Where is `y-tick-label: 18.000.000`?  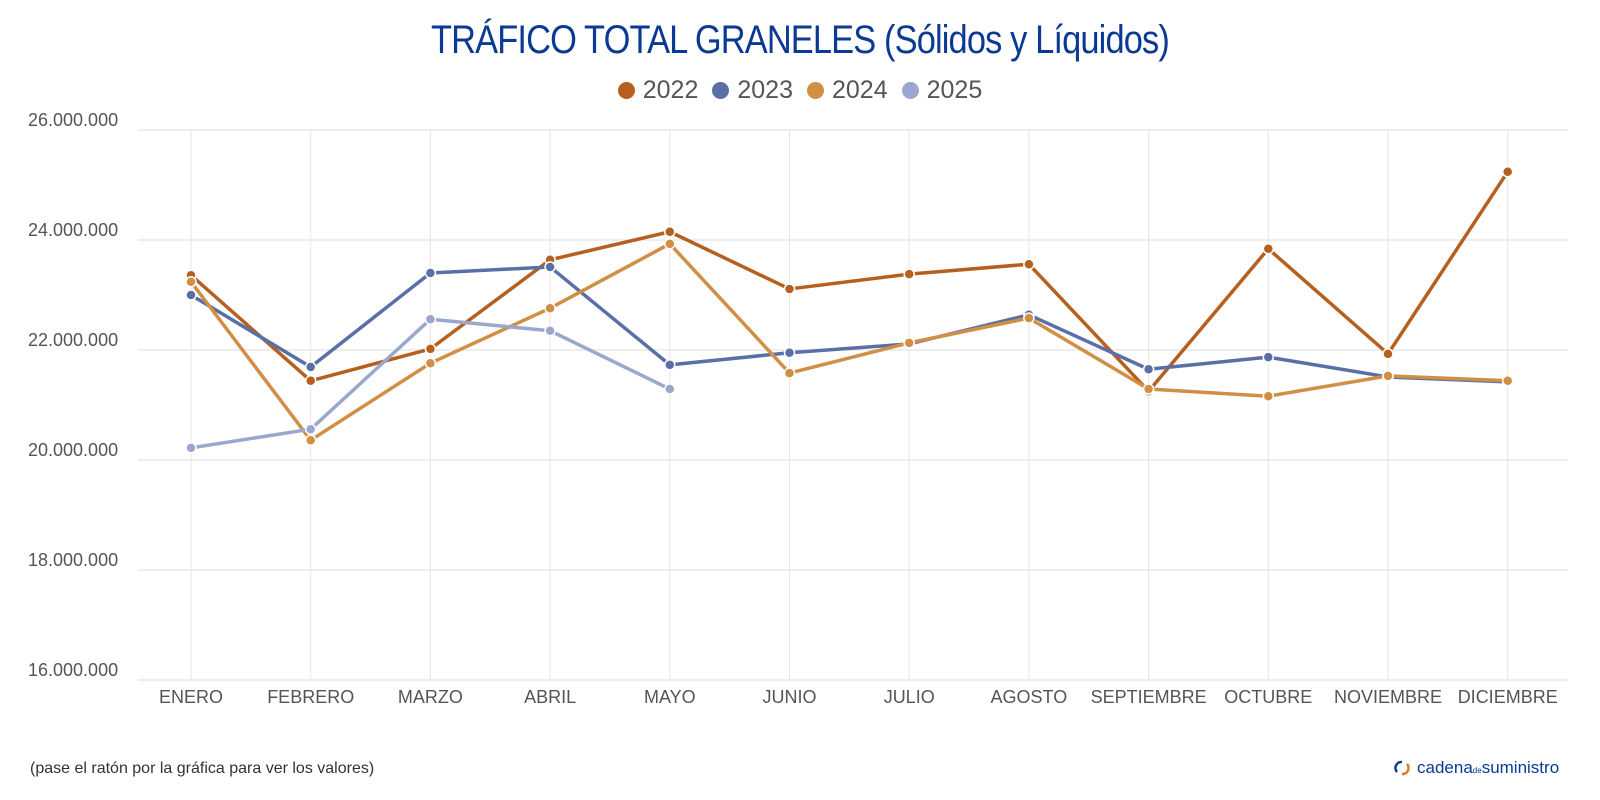 y-tick-label: 18.000.000 is located at coordinates (73, 560).